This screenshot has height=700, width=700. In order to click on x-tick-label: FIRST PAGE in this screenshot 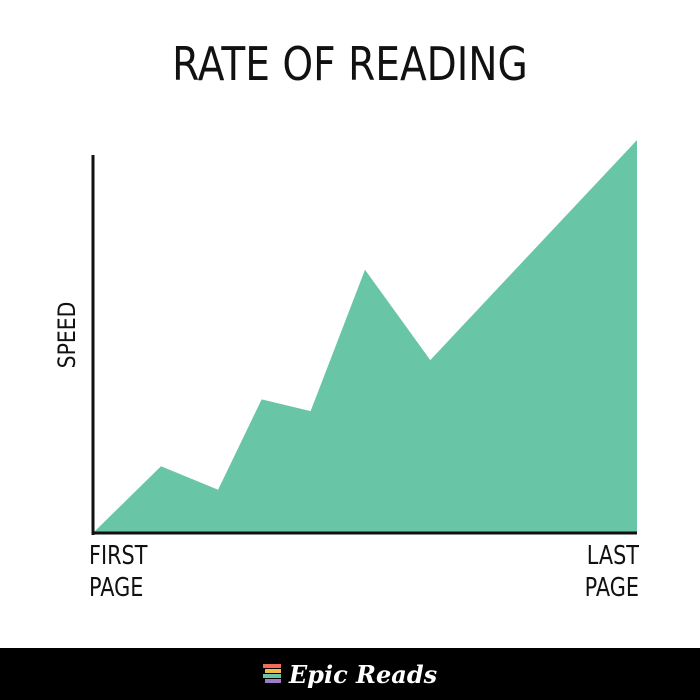, I will do `click(118, 572)`.